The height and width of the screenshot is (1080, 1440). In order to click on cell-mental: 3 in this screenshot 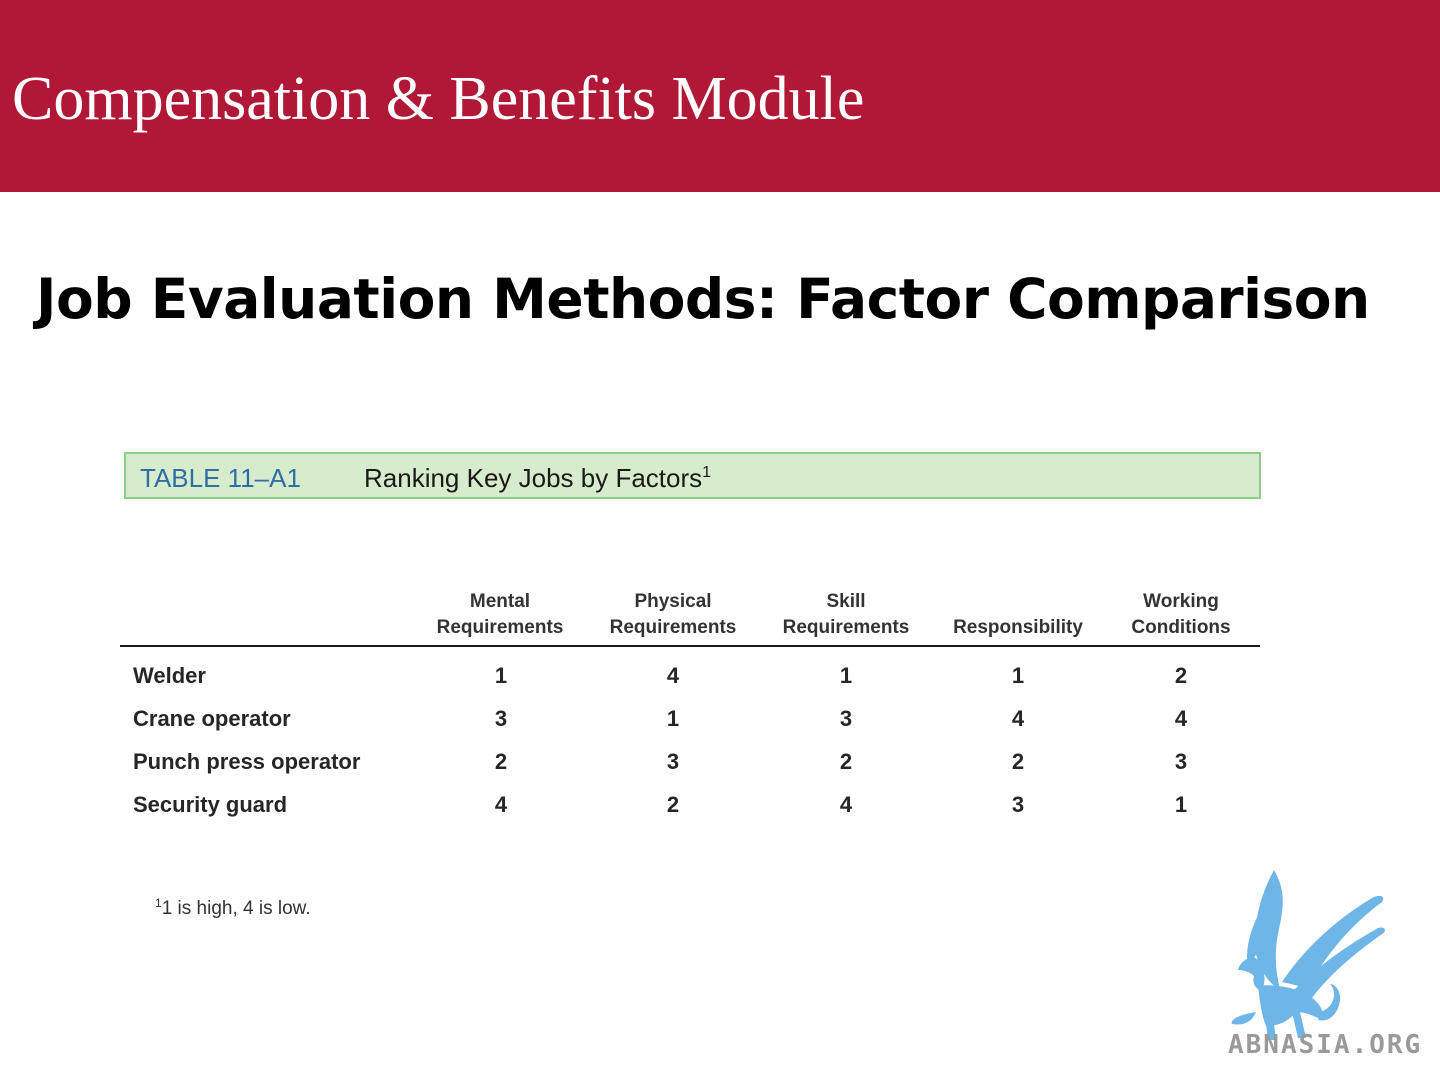, I will do `click(501, 718)`.